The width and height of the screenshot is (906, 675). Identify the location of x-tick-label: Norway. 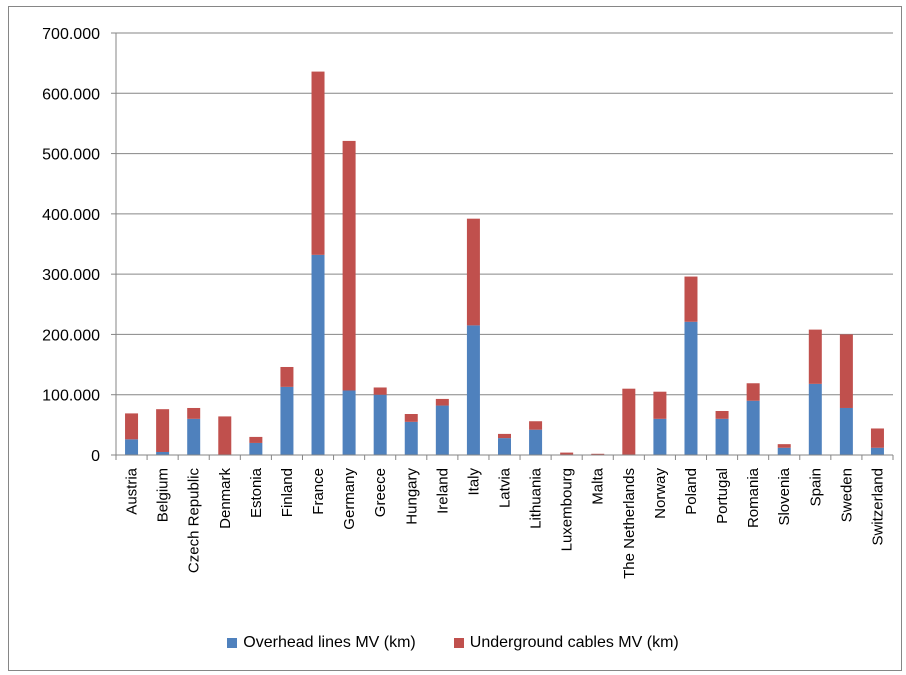
(660, 493).